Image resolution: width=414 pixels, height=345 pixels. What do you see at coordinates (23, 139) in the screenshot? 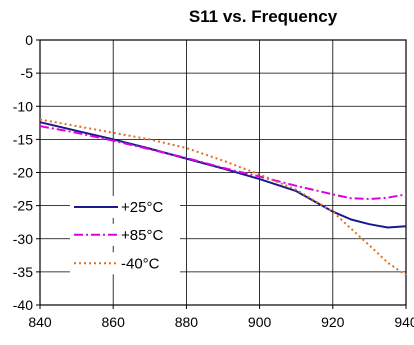
I see `y-tick-label: -15` at bounding box center [23, 139].